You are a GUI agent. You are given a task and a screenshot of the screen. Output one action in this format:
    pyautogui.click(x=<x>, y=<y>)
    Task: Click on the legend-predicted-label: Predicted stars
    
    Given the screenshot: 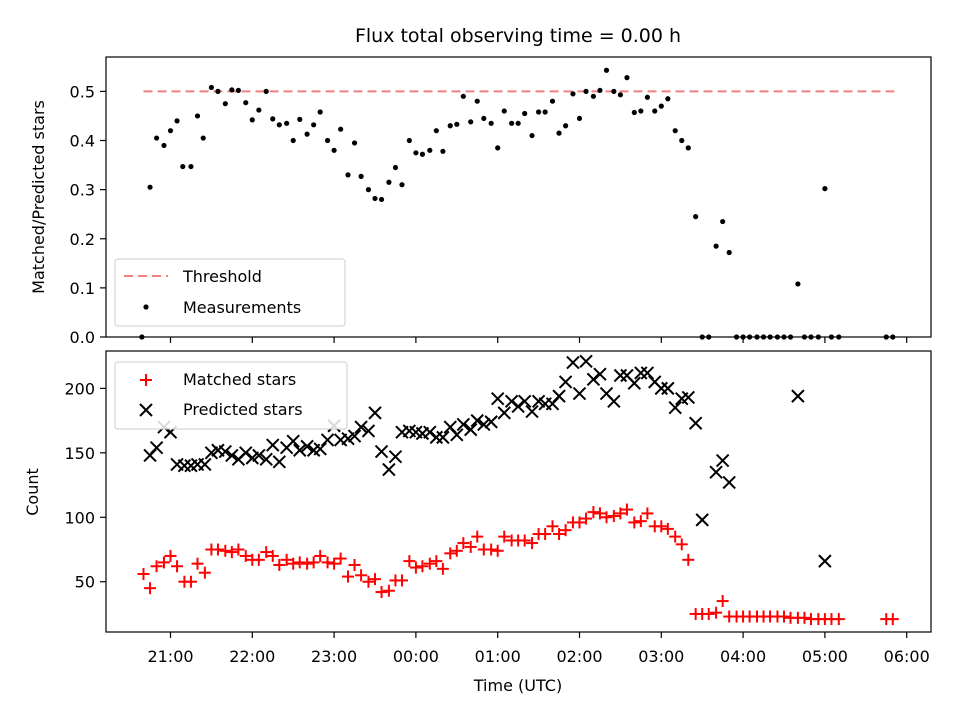 What is the action you would take?
    pyautogui.click(x=243, y=409)
    